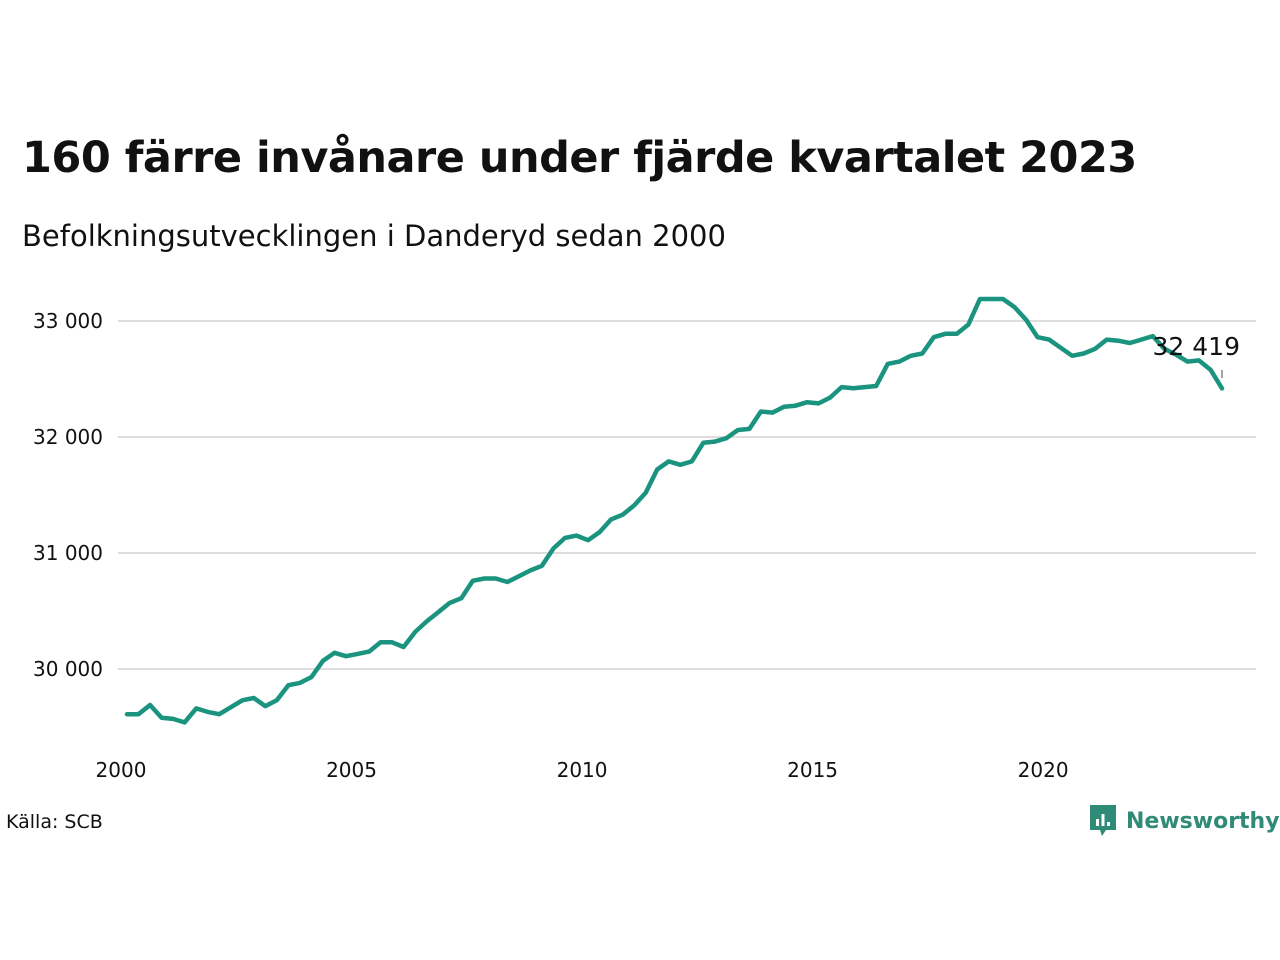 This screenshot has width=1280, height=960. What do you see at coordinates (812, 770) in the screenshot?
I see `x-tick-label: 2015` at bounding box center [812, 770].